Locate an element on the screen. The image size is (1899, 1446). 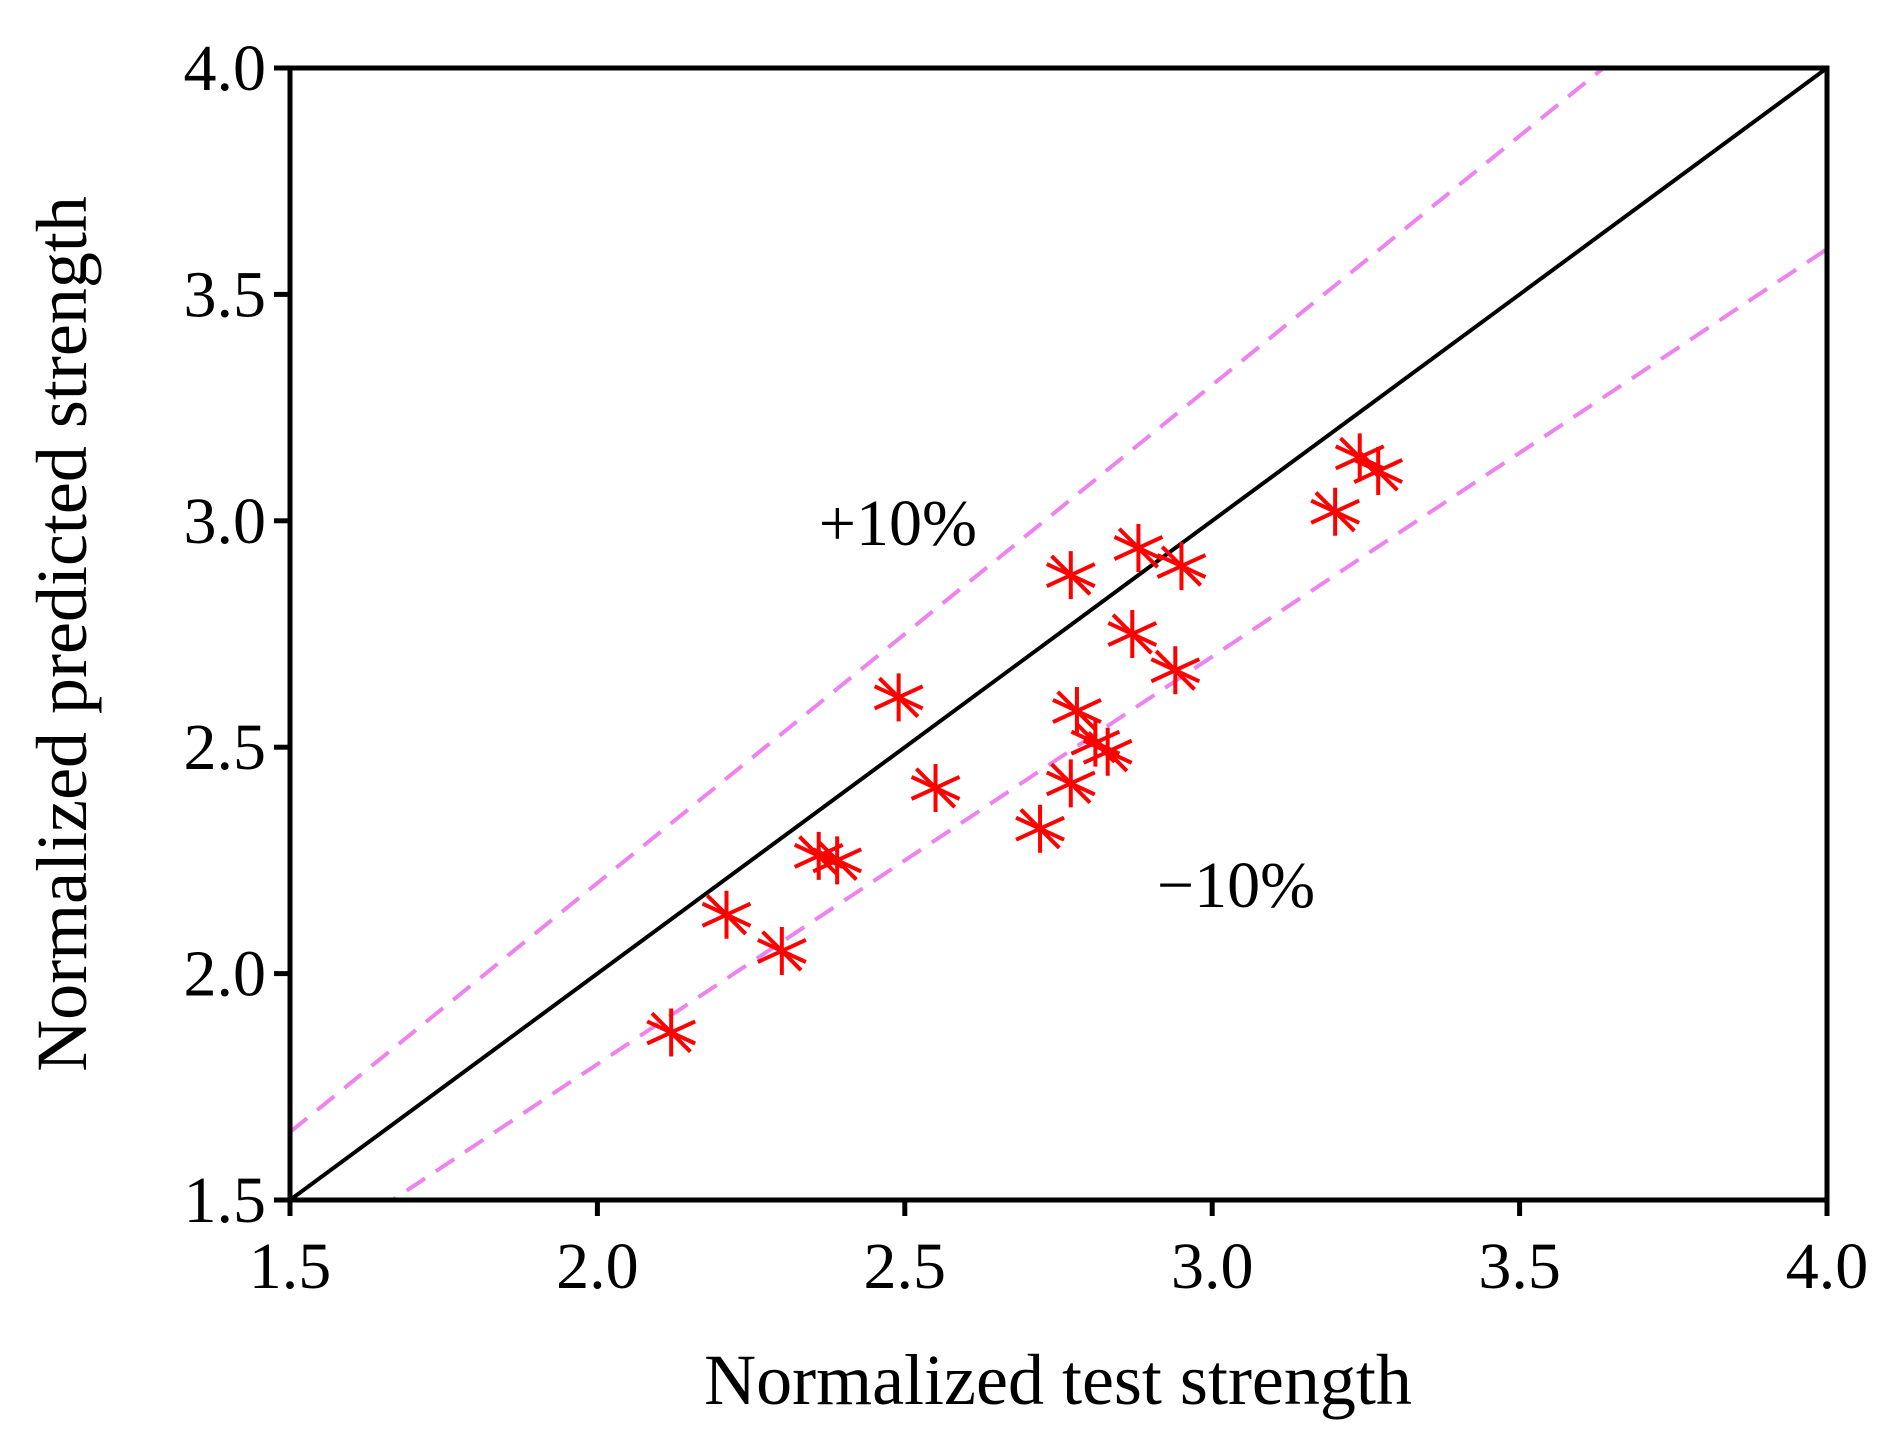
y-tick-label: 3.5 is located at coordinates (225, 294).